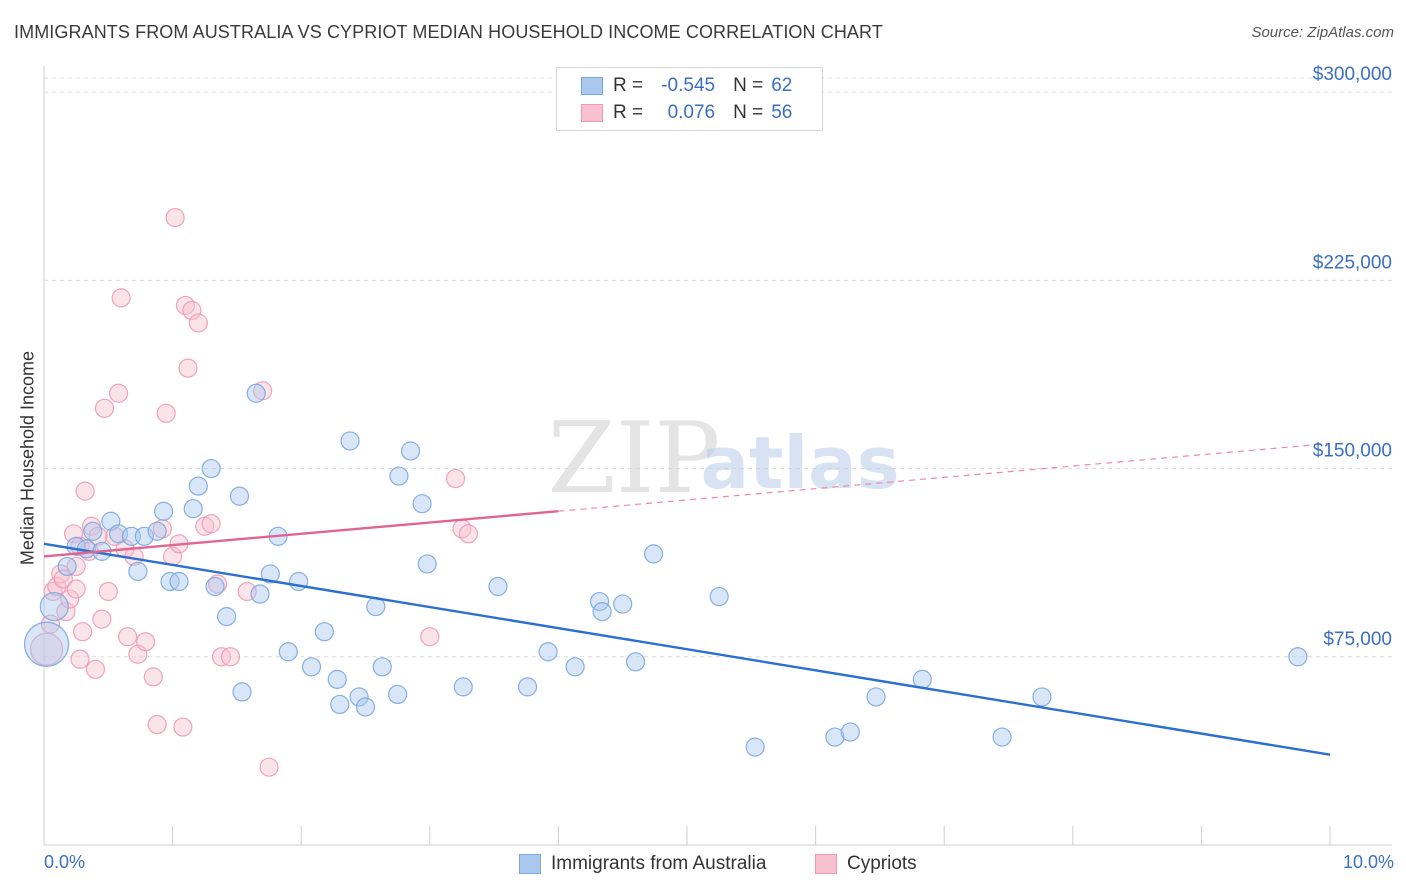  What do you see at coordinates (689, 99) in the screenshot?
I see `correlation-legend: R = -0.545 N = 62 R = 0.076 N = 56` at bounding box center [689, 99].